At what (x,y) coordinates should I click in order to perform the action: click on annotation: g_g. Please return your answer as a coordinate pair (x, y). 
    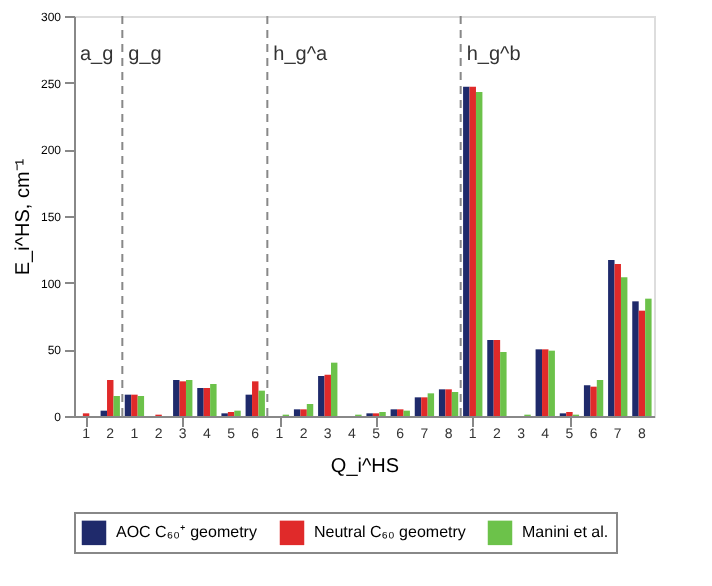
    Looking at the image, I should click on (145, 55).